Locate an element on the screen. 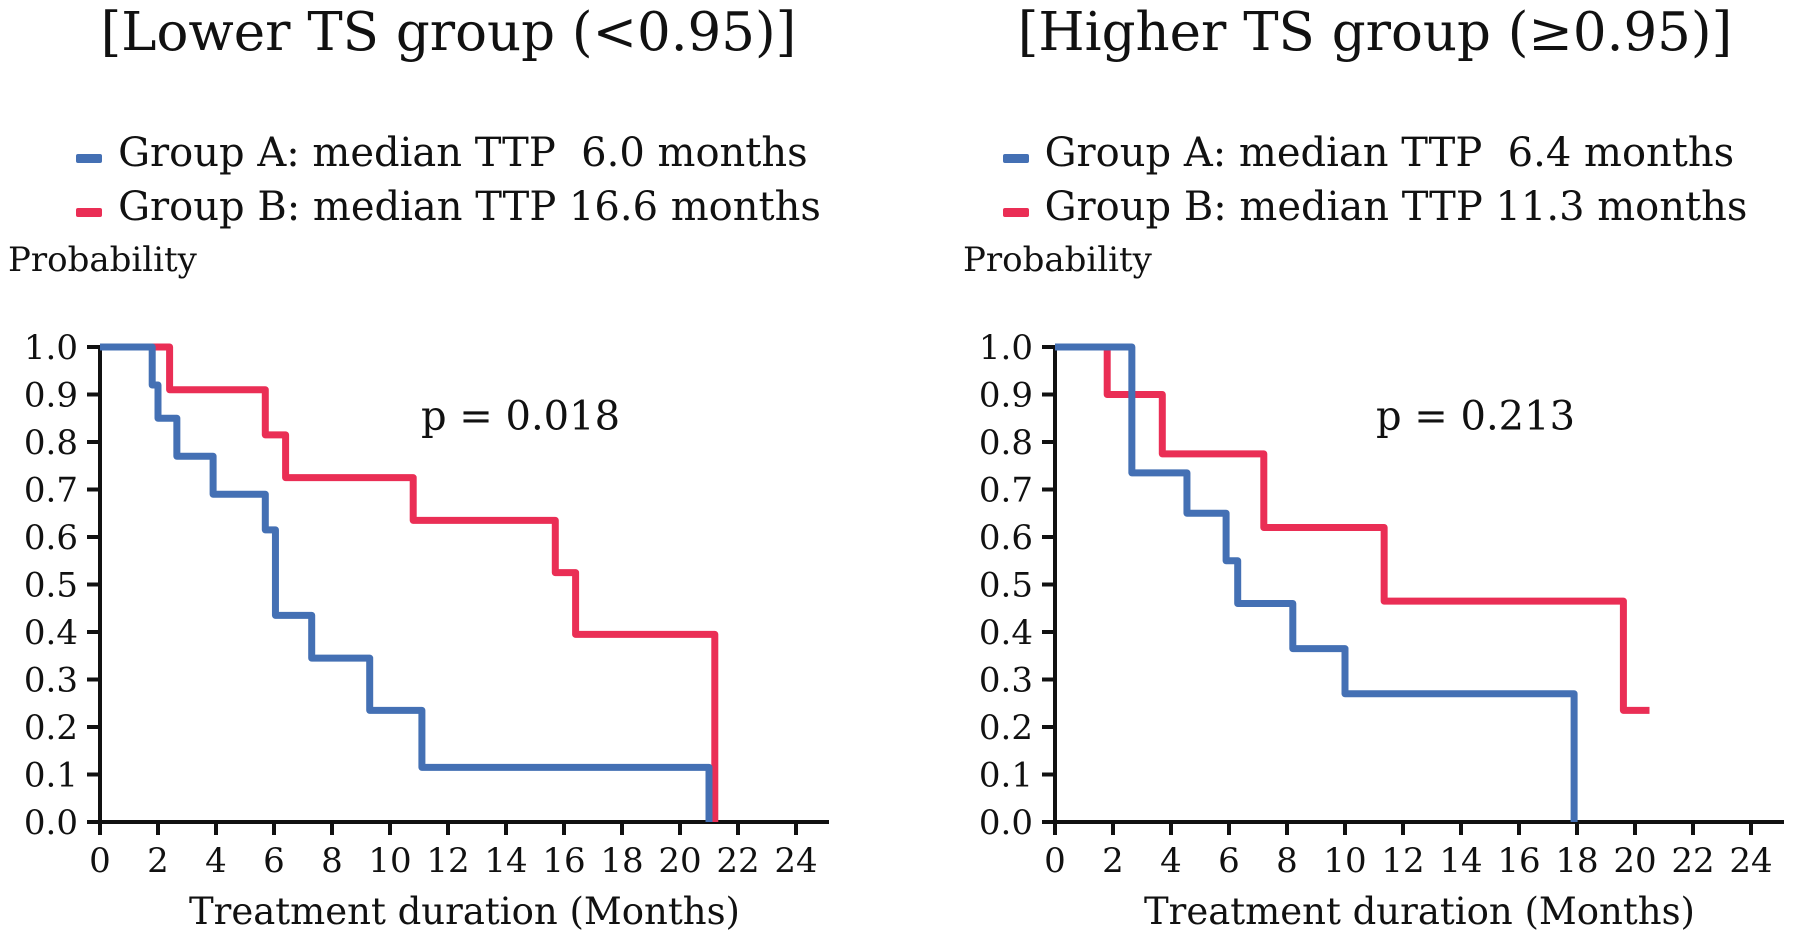 This screenshot has height=934, width=1795. legend-row-group-b: Group B: median TTP 16.6 months is located at coordinates (448, 211).